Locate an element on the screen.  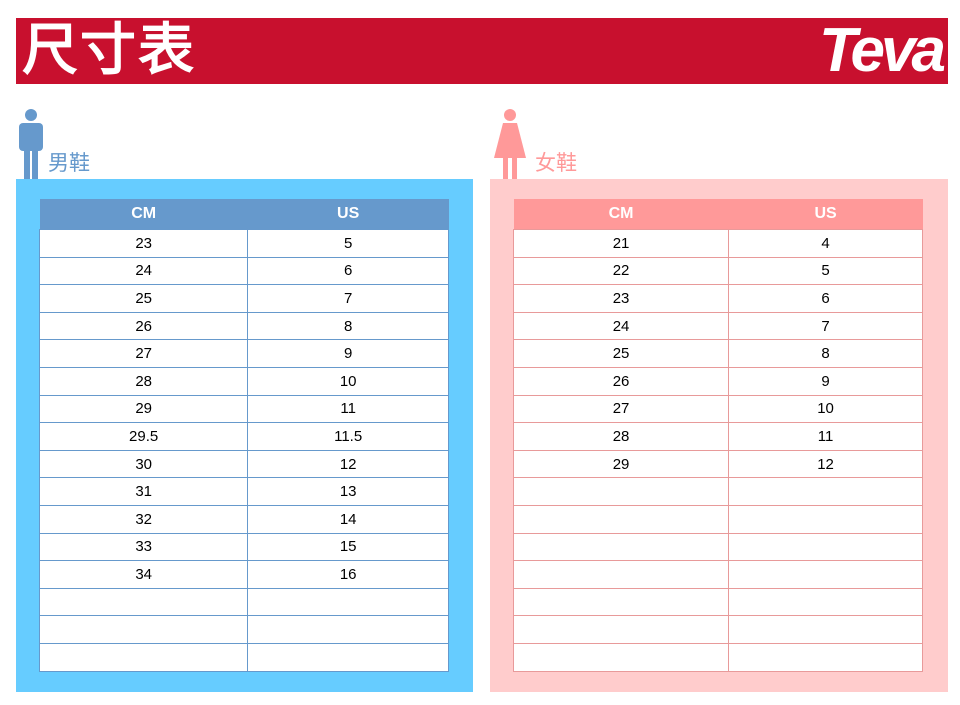
table-row: 29 11 is located at coordinates (243, 409).